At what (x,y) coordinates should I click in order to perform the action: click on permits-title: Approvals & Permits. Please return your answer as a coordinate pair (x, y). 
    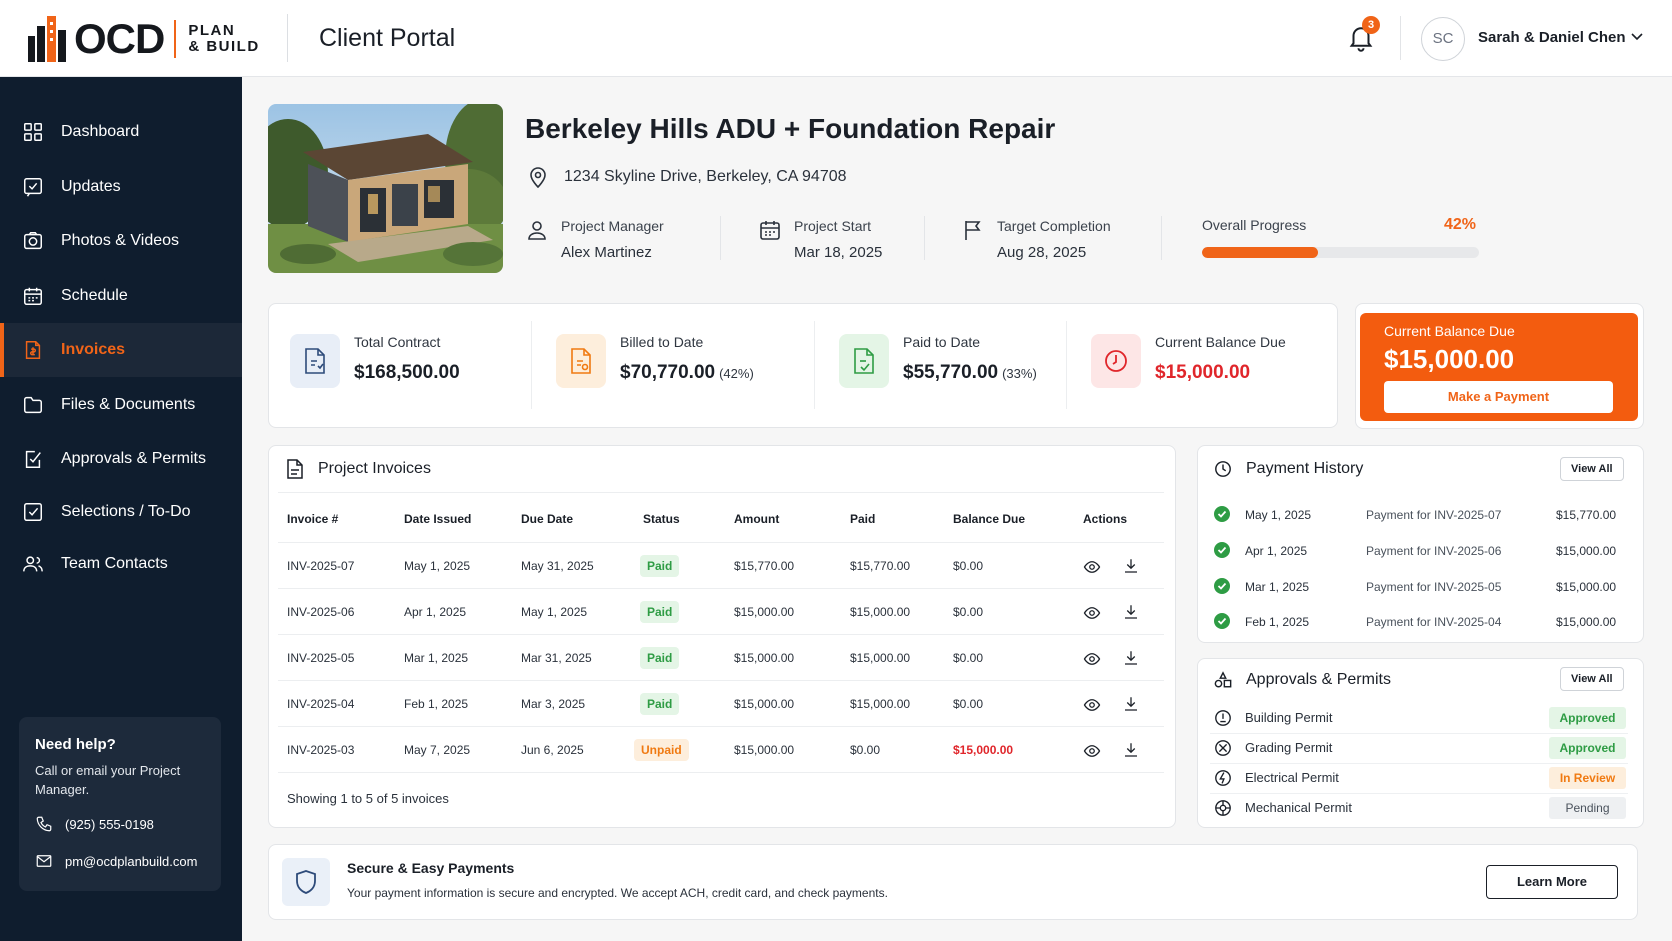
    Looking at the image, I should click on (1302, 680).